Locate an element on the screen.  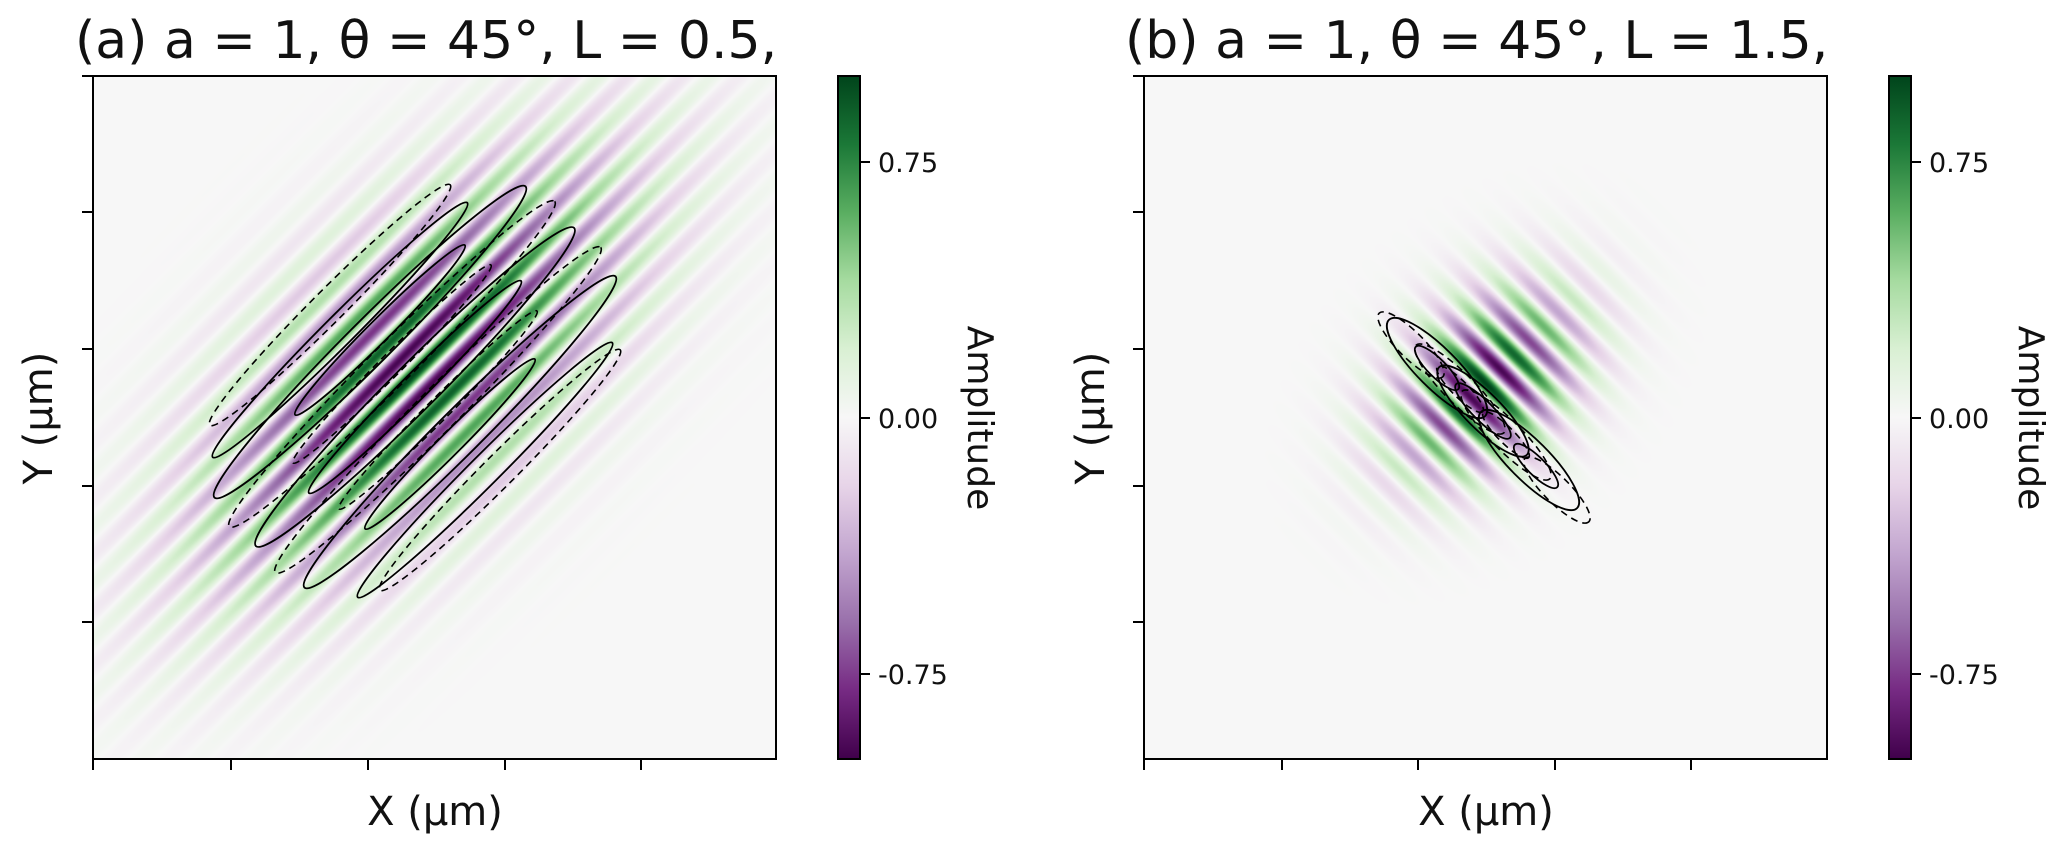
panel-a-cb-tick-label-1: 0.00 is located at coordinates (908, 419).